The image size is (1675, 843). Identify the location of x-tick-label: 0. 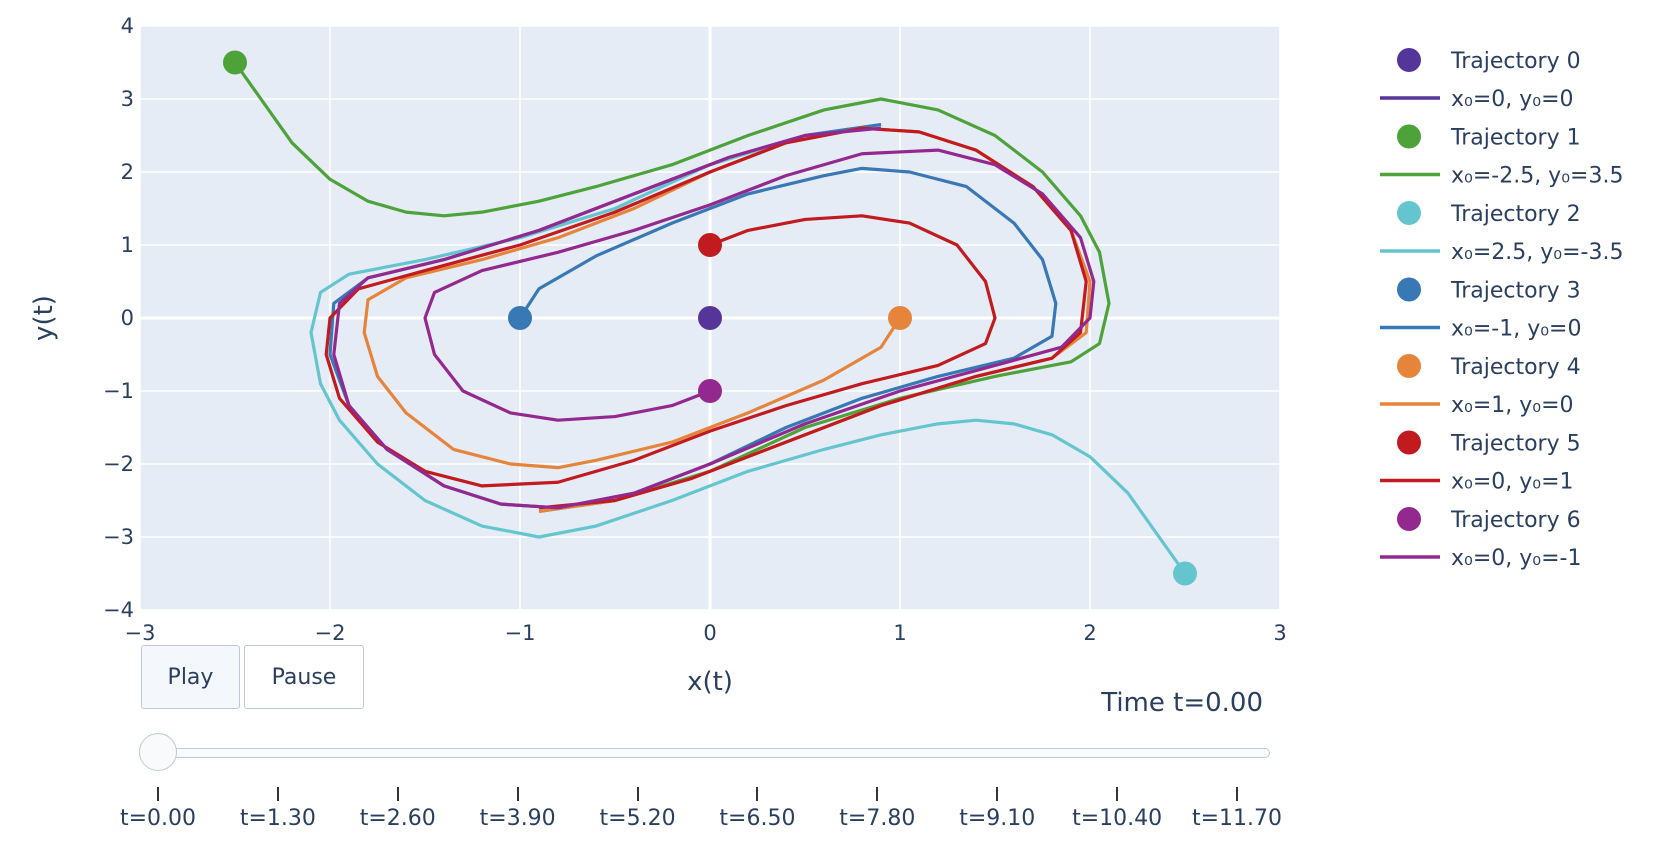
(709, 633).